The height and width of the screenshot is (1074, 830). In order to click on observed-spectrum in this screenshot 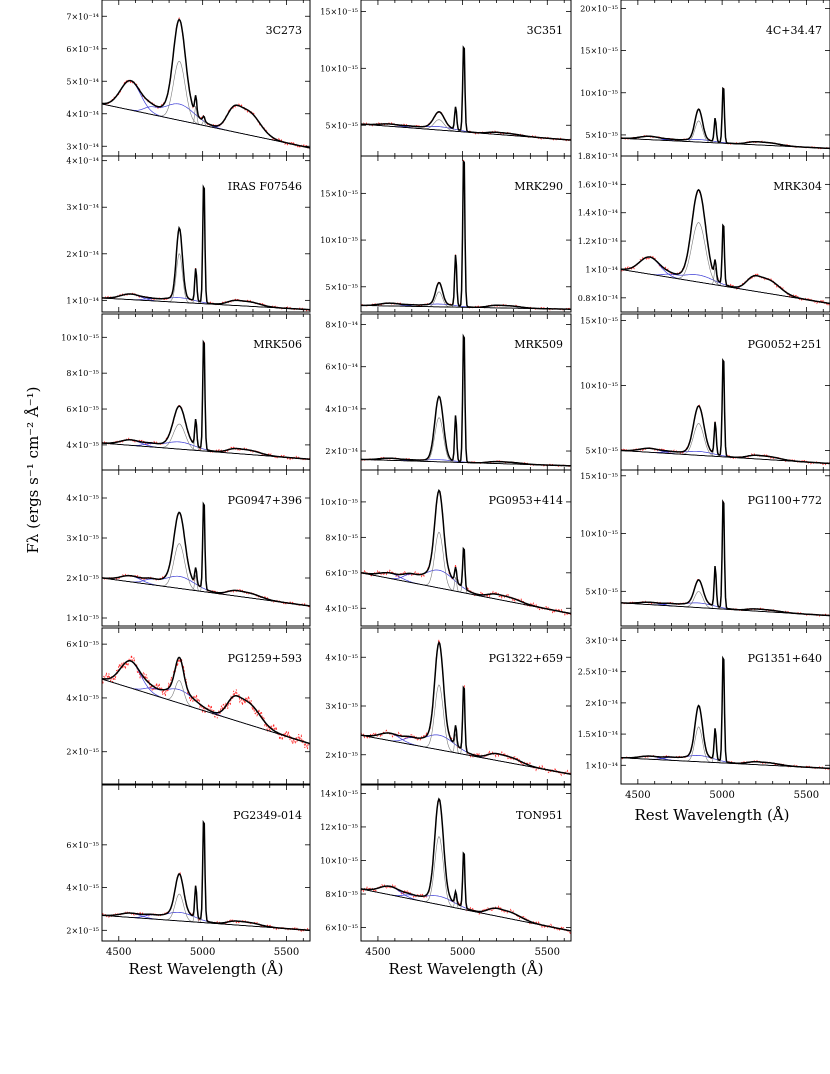, I will do `click(725, 248)`.